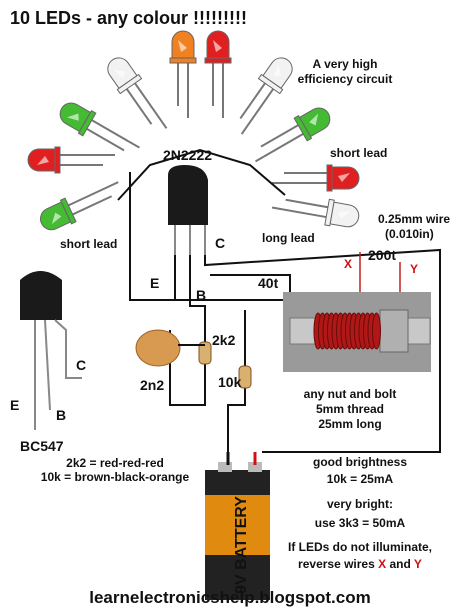 This screenshot has height=610, width=460. I want to click on wire-spec: (0.010in), so click(409, 234).